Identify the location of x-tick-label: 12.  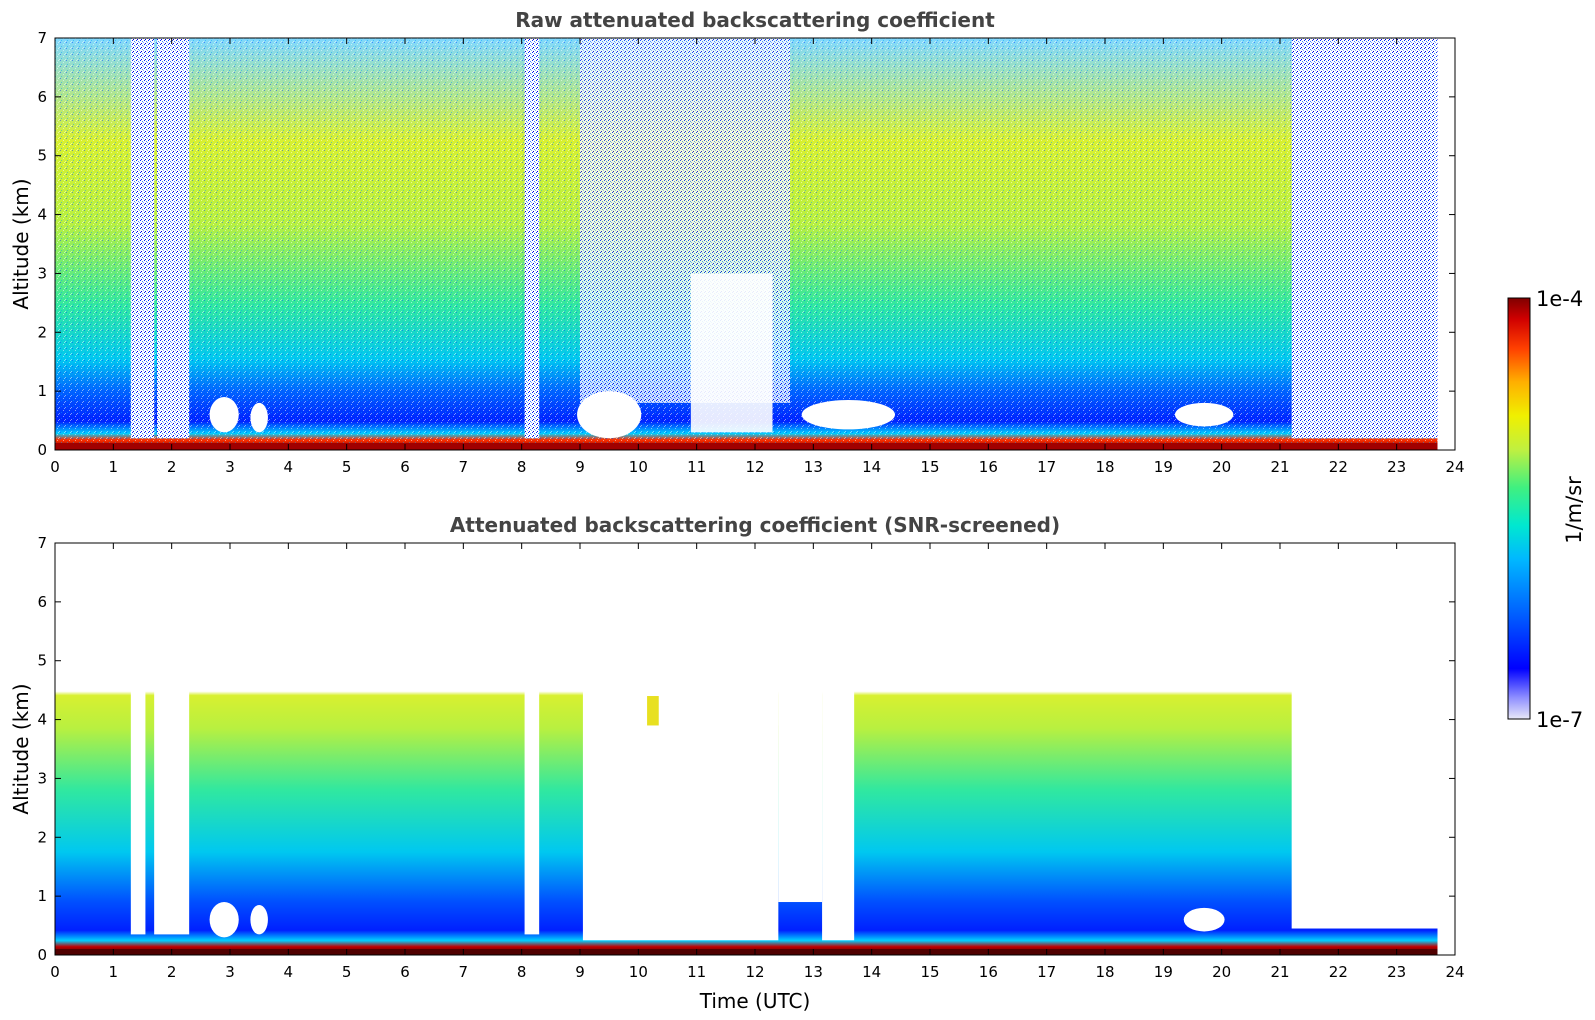
(754, 972).